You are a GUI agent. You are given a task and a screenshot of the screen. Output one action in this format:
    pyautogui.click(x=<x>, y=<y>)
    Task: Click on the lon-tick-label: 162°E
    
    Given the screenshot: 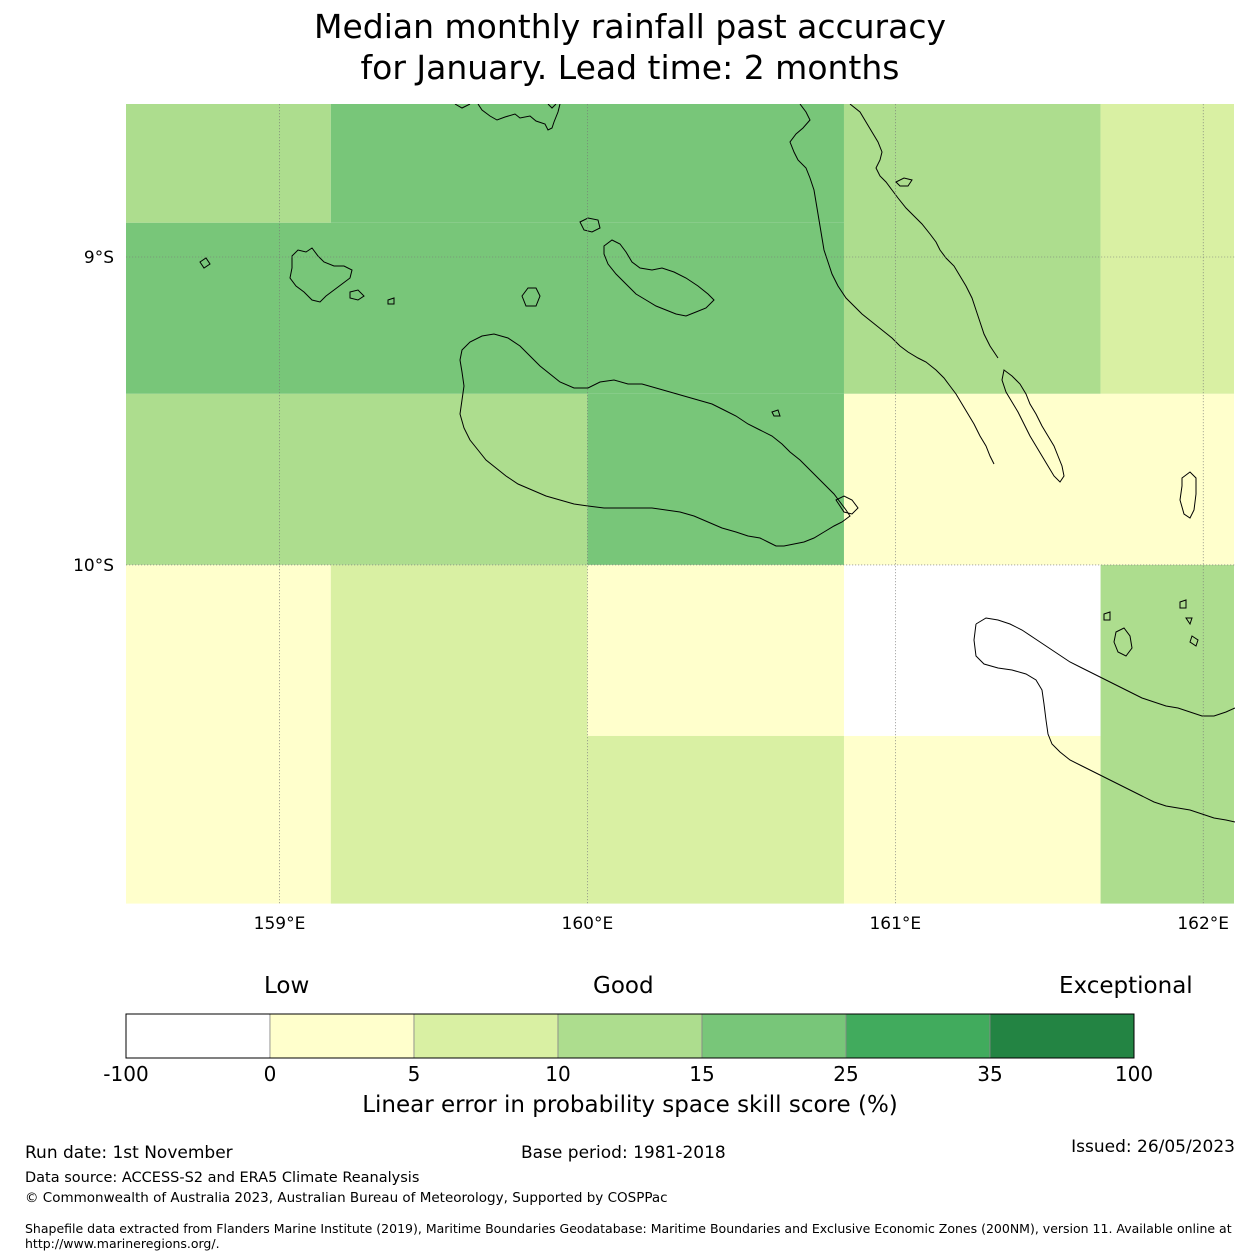 What is the action you would take?
    pyautogui.click(x=1203, y=924)
    